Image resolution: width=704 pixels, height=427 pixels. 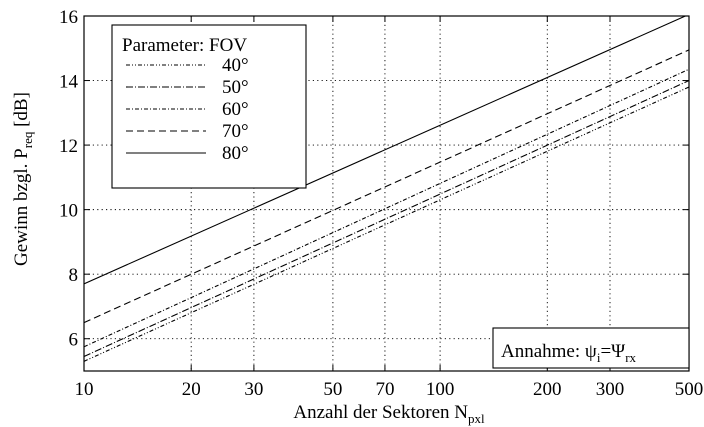 I want to click on y-axis-title: Gewinn bzgl. Preq [dB], so click(x=23, y=179).